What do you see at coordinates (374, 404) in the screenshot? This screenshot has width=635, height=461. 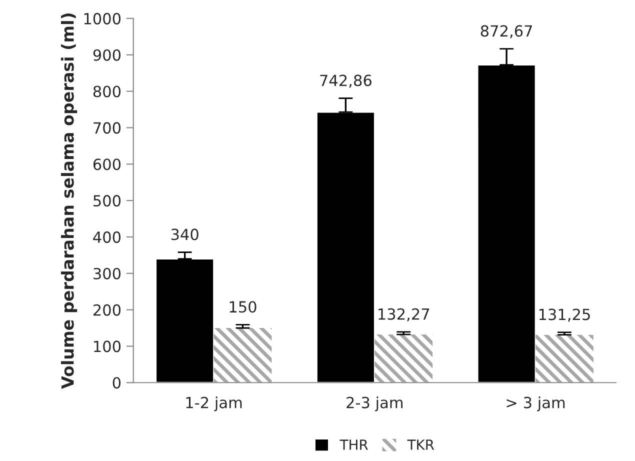 I see `x-tick-label: 2-3 jam` at bounding box center [374, 404].